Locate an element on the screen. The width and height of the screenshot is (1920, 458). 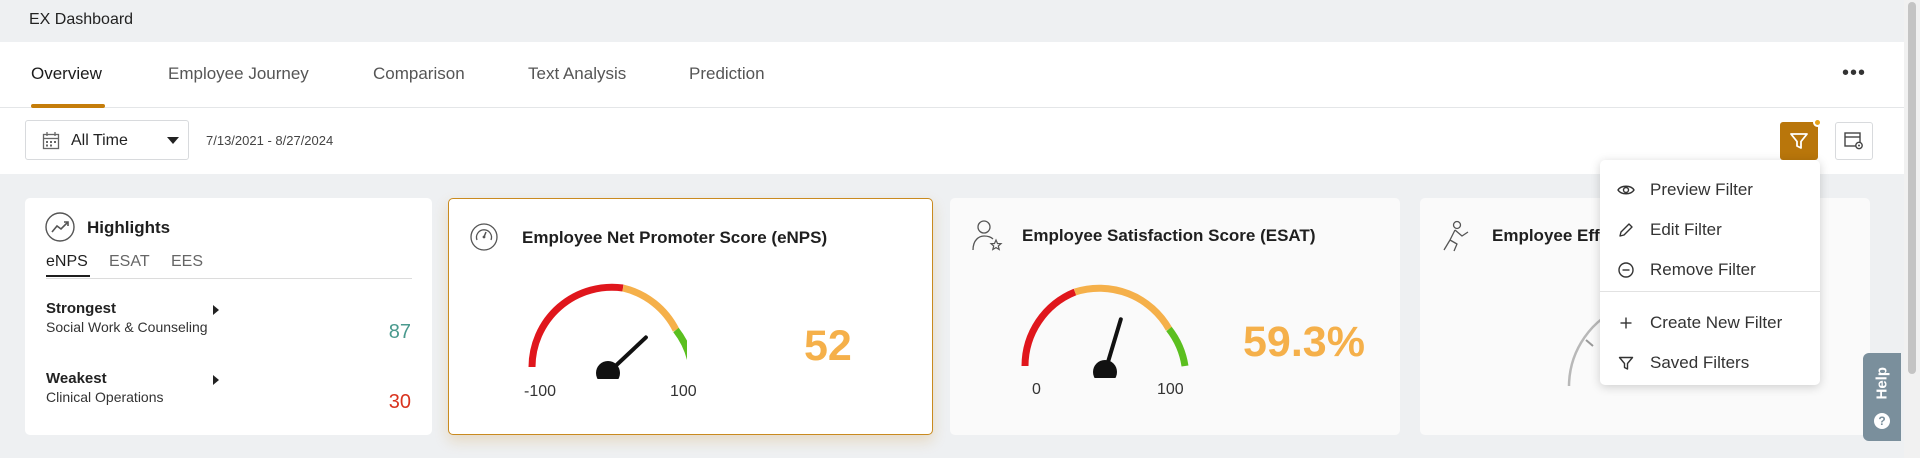
divider is located at coordinates (229, 278).